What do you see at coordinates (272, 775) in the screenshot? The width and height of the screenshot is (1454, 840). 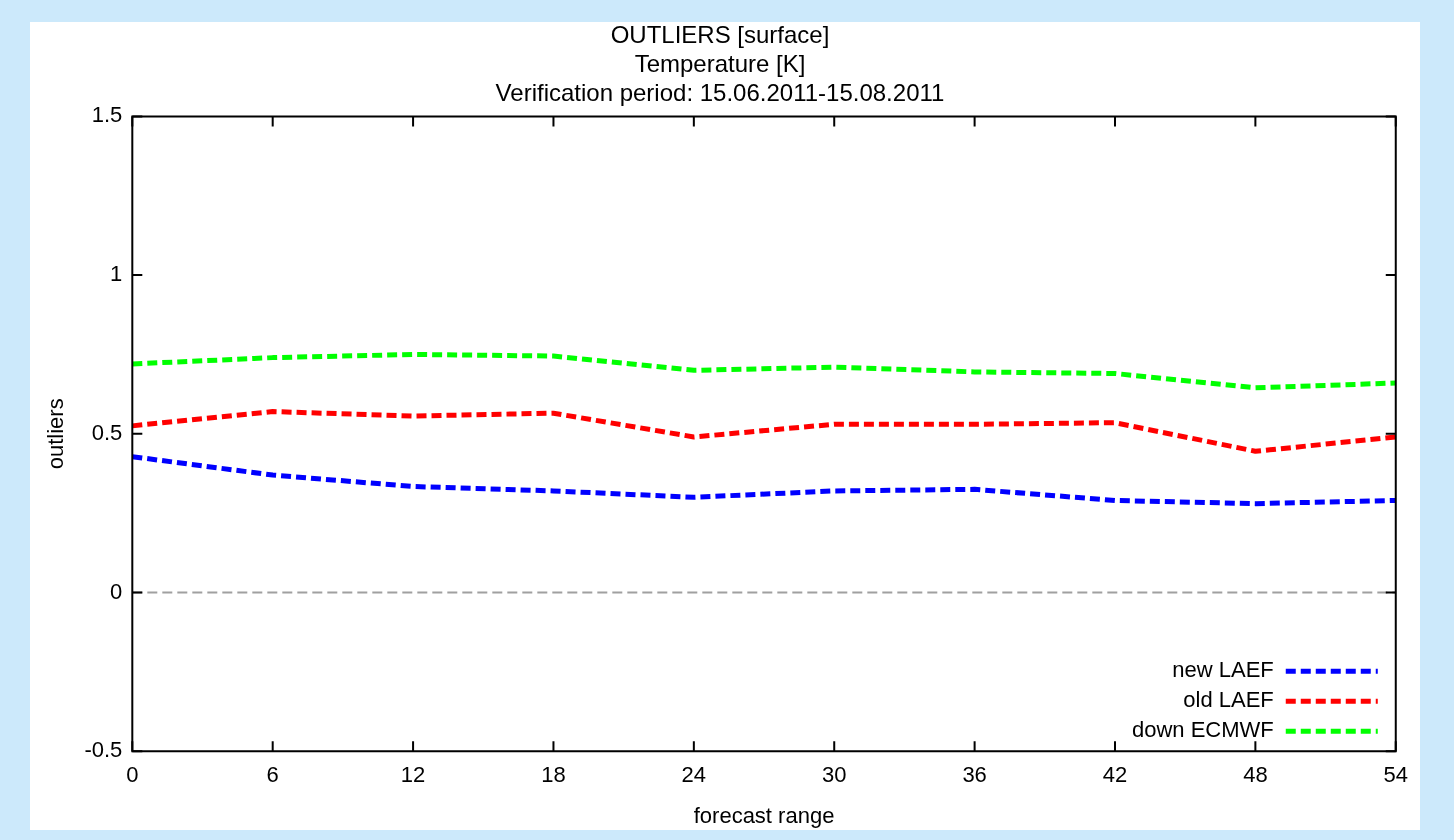 I see `x-tick-label: 6` at bounding box center [272, 775].